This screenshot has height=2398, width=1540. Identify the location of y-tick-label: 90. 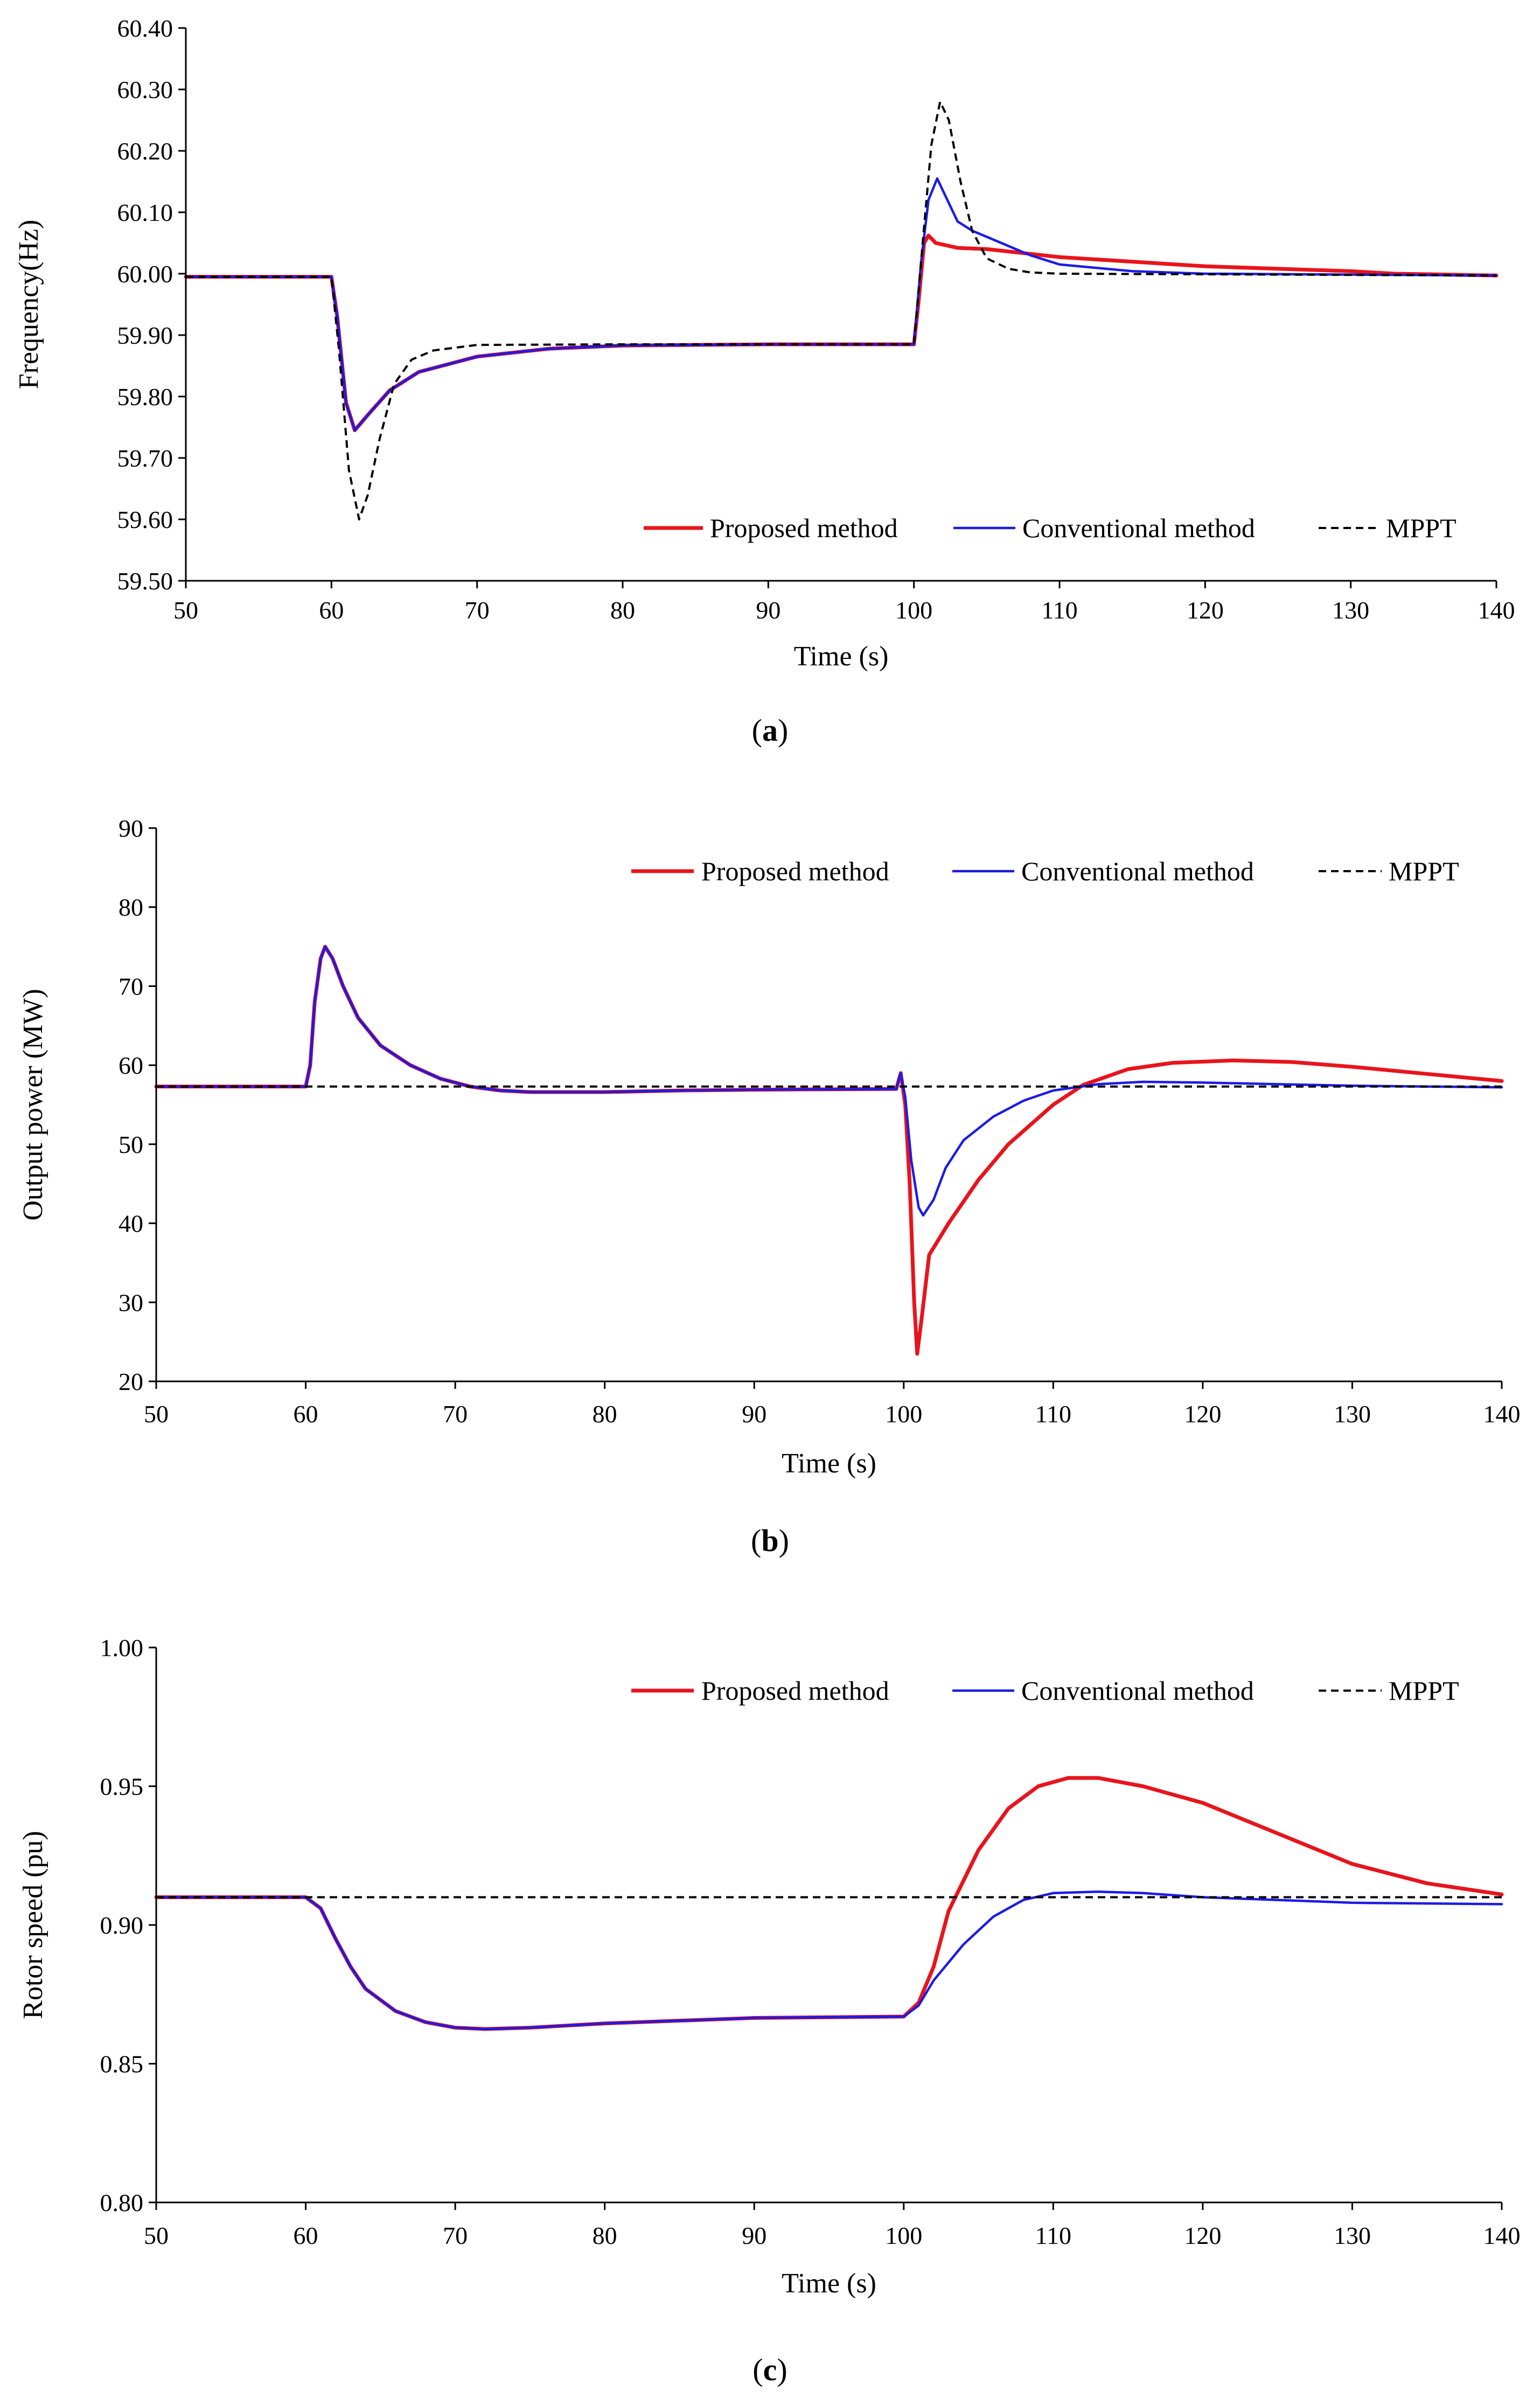
(131, 828).